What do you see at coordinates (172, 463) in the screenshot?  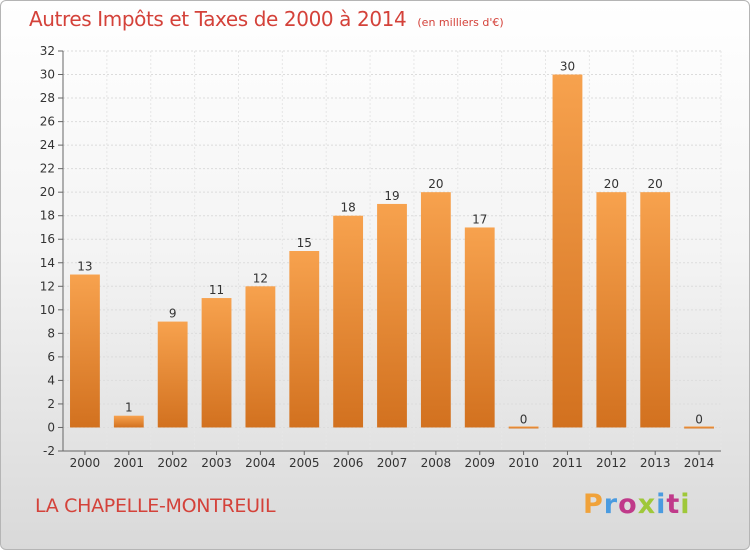 I see `x-tick-label-2002: 2002` at bounding box center [172, 463].